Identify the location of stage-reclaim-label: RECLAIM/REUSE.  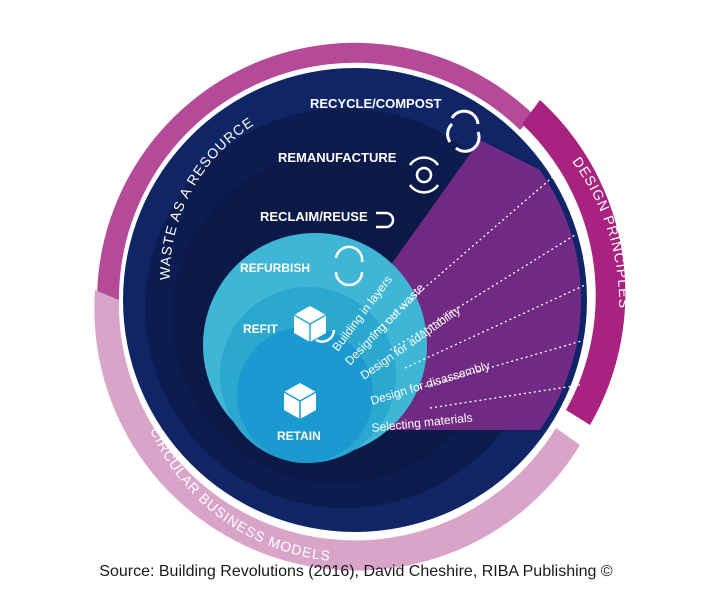
(314, 216).